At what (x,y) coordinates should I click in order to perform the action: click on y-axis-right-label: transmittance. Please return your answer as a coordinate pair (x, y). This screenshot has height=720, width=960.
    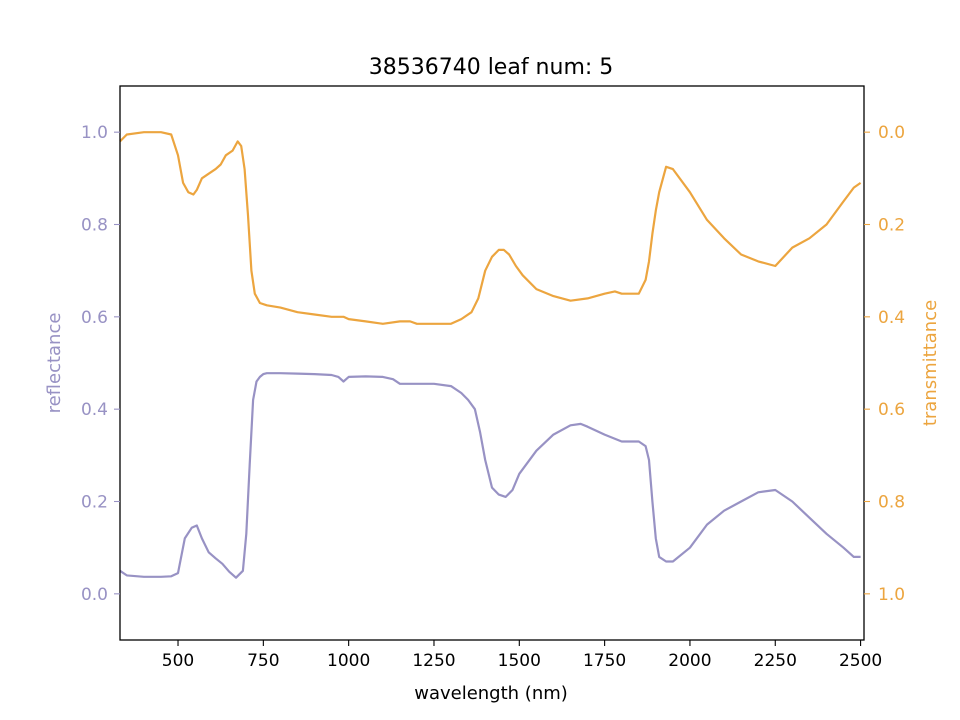
    Looking at the image, I should click on (930, 363).